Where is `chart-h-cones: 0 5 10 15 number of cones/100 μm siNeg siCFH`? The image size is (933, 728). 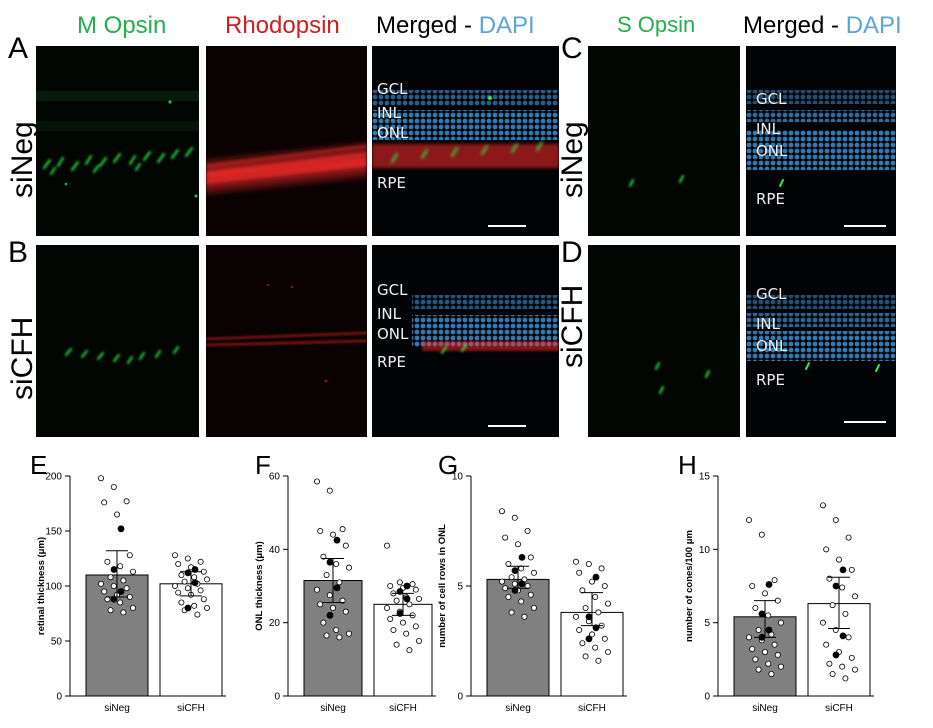
chart-h-cones: 0 5 10 15 number of cones/100 μm siNeg siCFH is located at coordinates (779, 593).